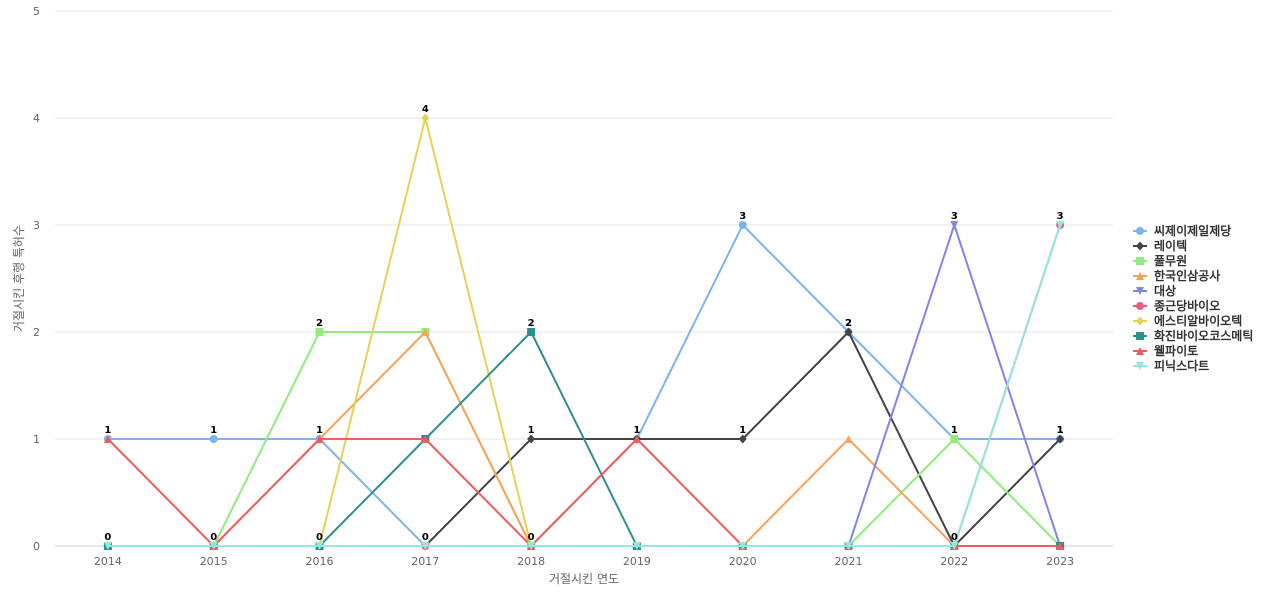  I want to click on legend-label: 레이텍, so click(1170, 245).